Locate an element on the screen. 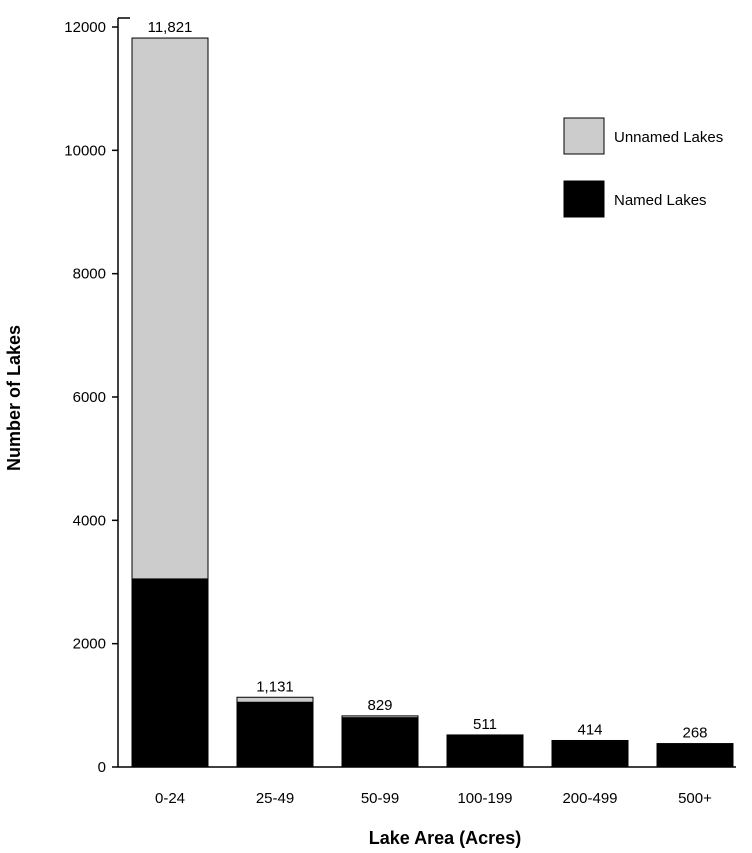  y-tick-label: 6000 is located at coordinates (89, 397).